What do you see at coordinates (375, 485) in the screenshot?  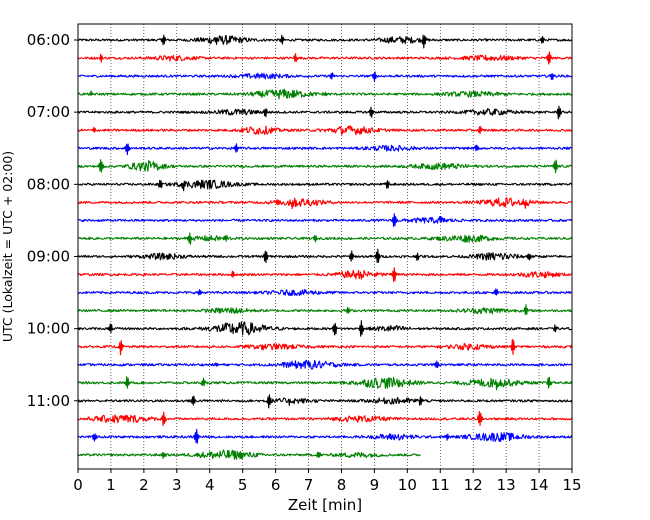 I see `x-tick-label: 9` at bounding box center [375, 485].